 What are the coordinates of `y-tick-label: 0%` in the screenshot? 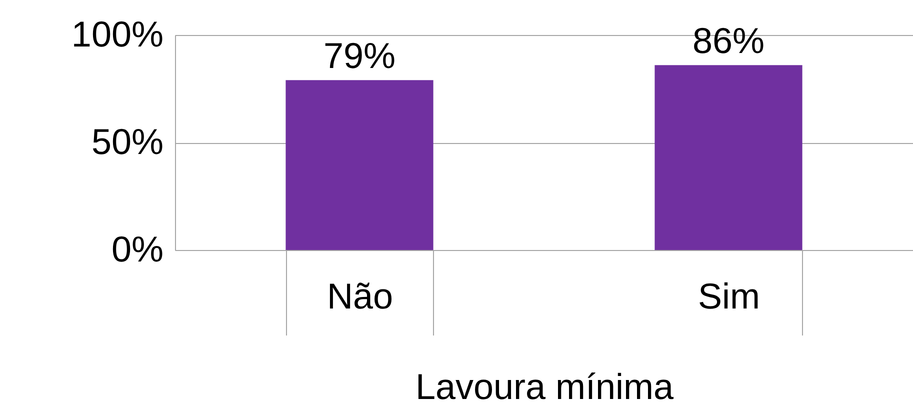 It's located at (137, 249).